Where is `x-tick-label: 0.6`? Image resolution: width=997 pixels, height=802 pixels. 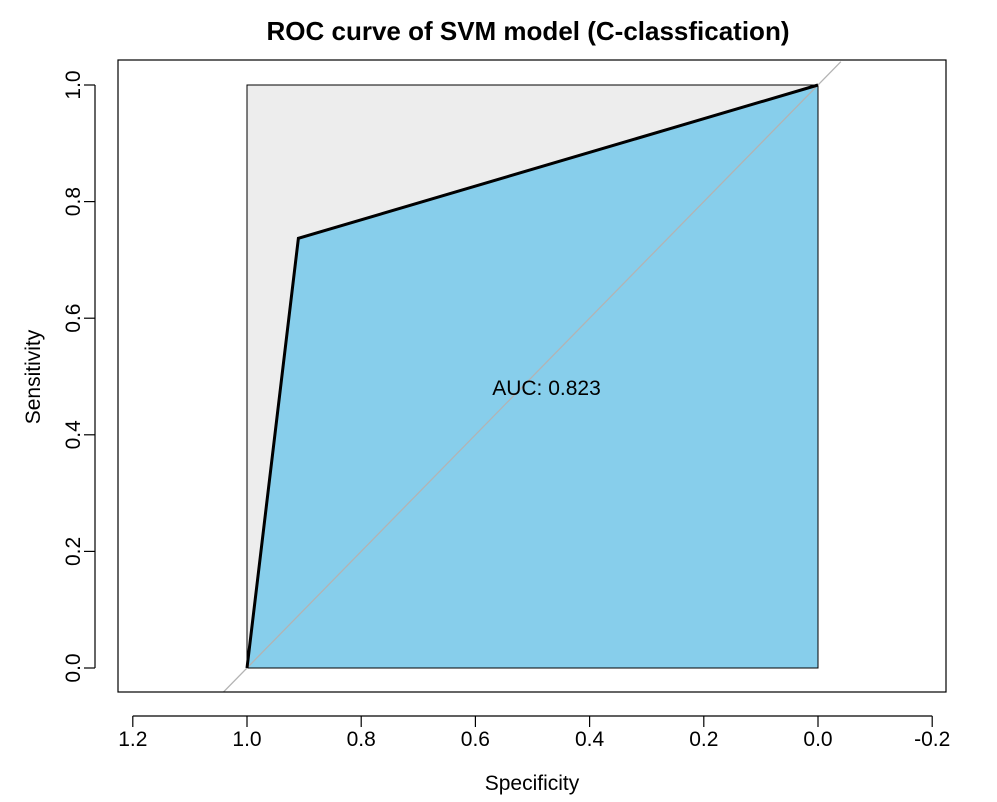 x-tick-label: 0.6 is located at coordinates (475, 739).